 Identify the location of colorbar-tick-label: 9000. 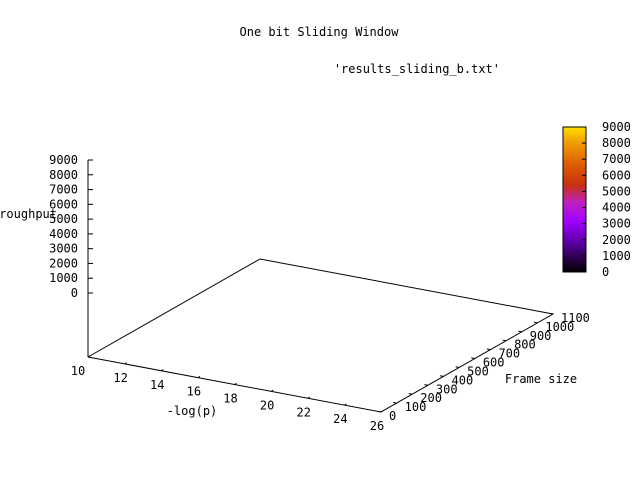
(616, 127).